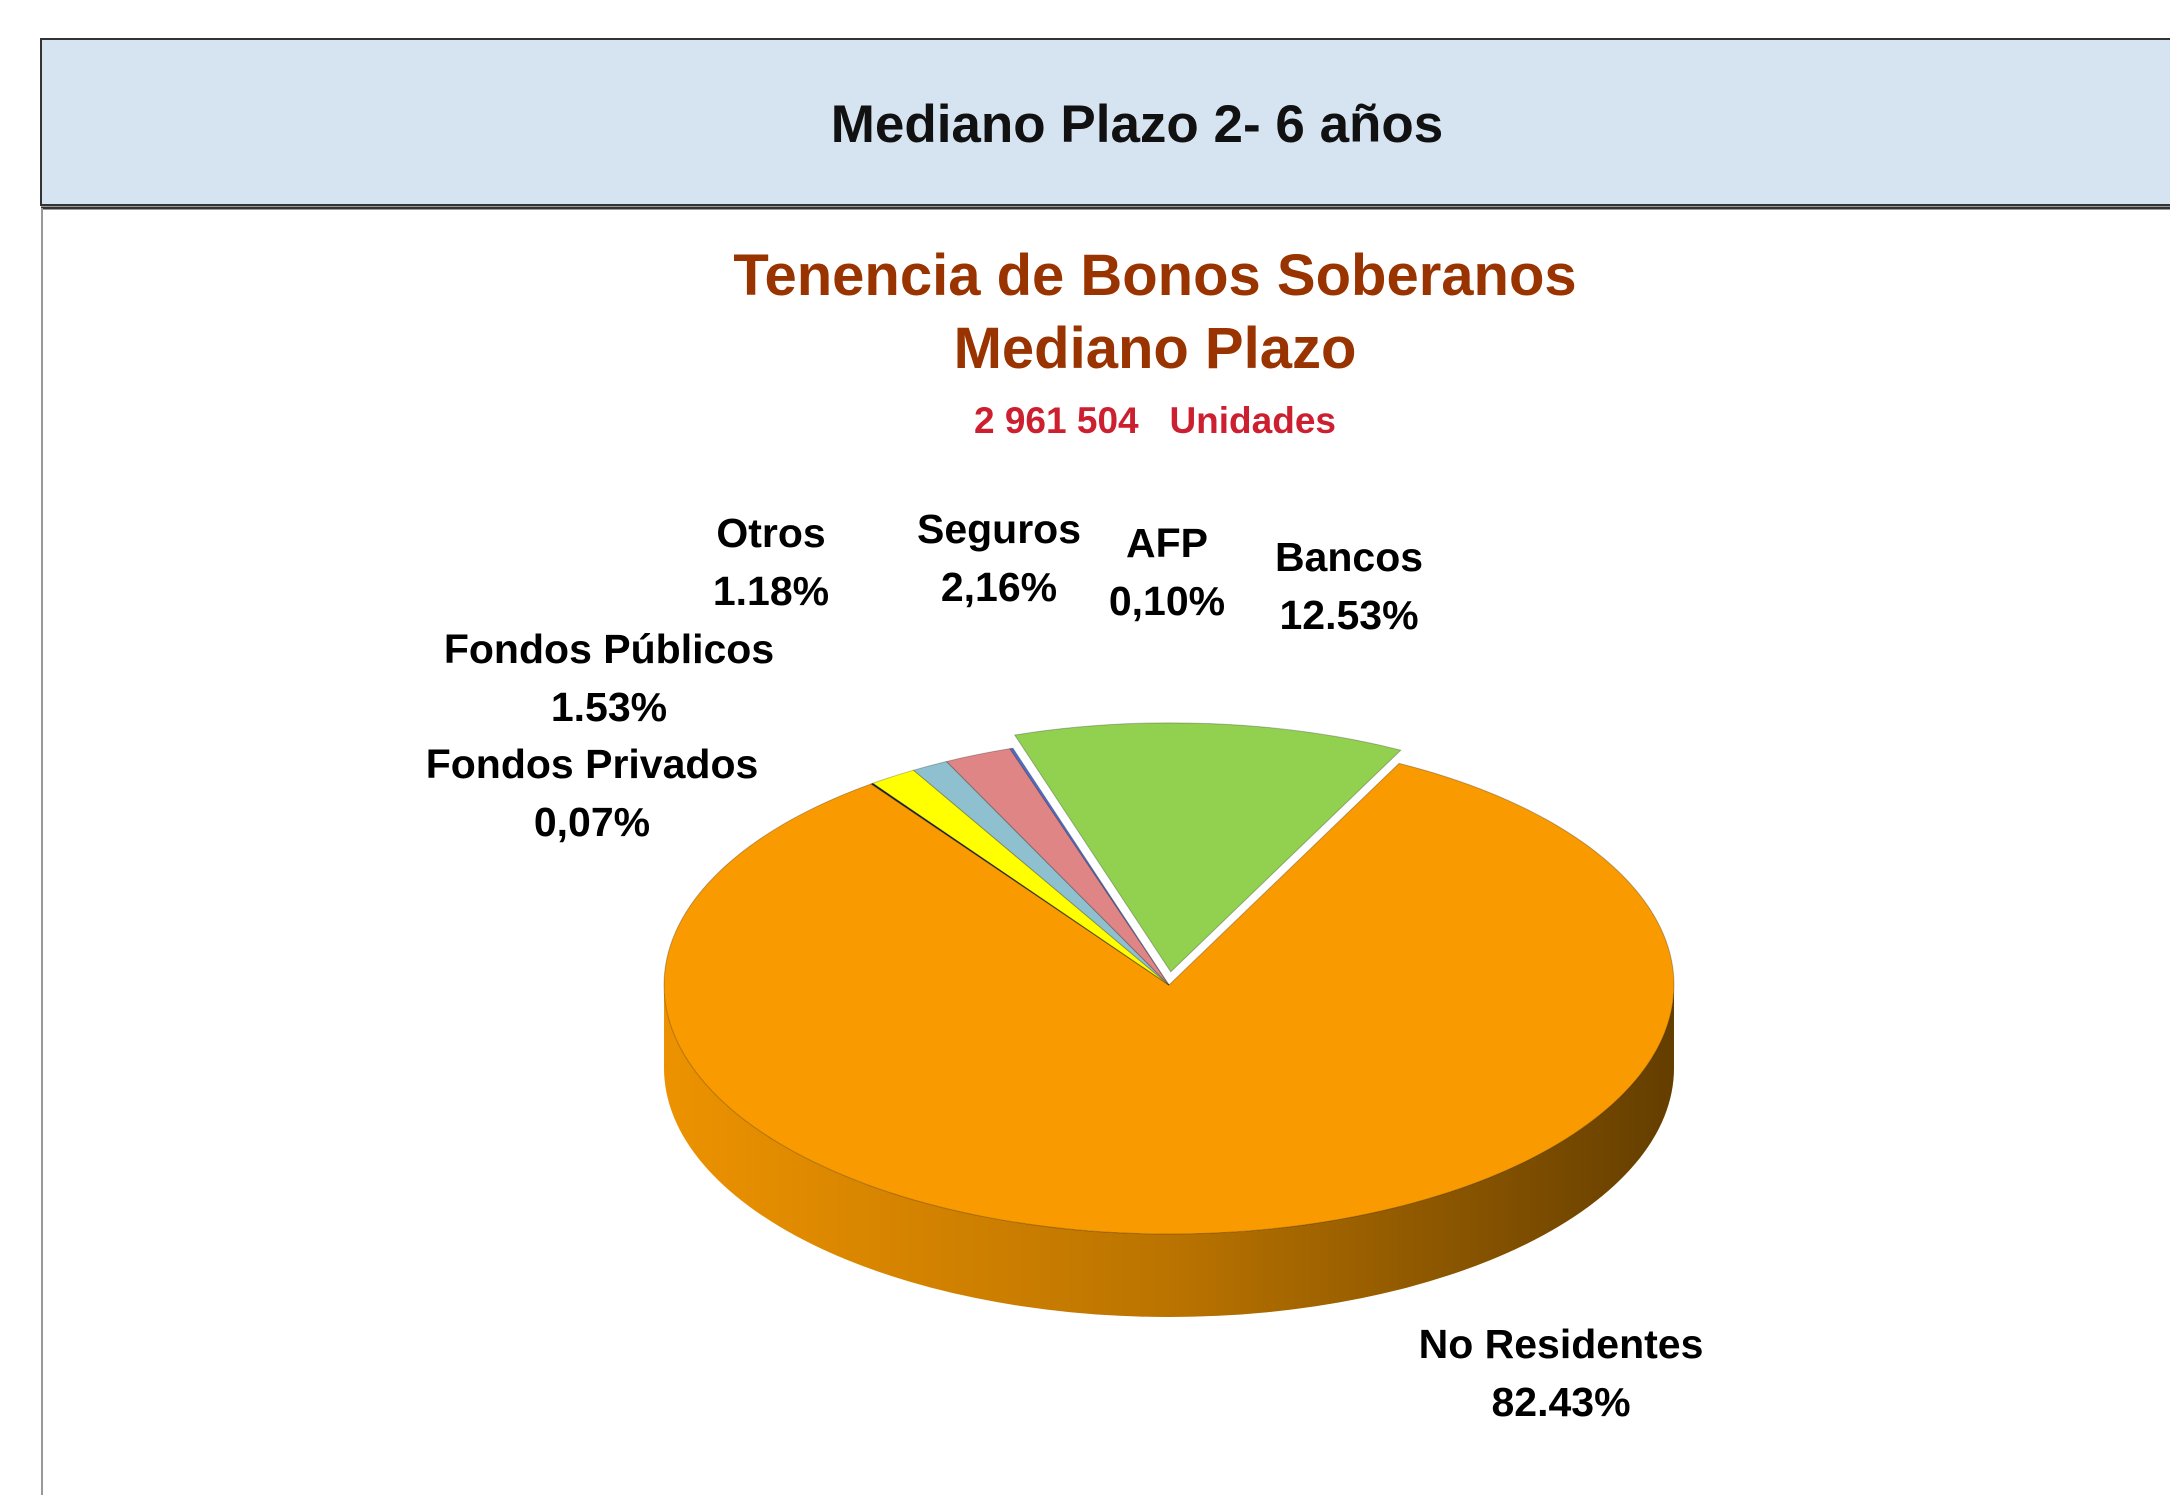  What do you see at coordinates (771, 591) in the screenshot?
I see `slice-label-value: 1.18%` at bounding box center [771, 591].